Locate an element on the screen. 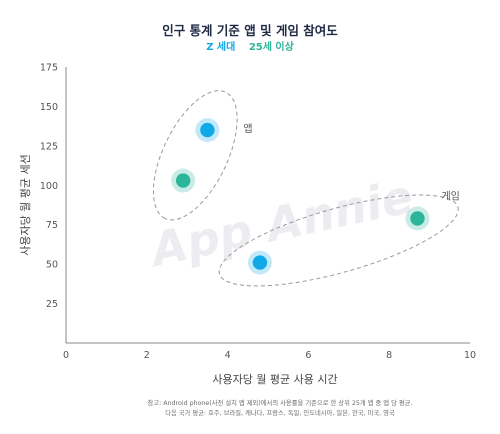 The height and width of the screenshot is (434, 500). x-tick-label: 2 is located at coordinates (147, 355).